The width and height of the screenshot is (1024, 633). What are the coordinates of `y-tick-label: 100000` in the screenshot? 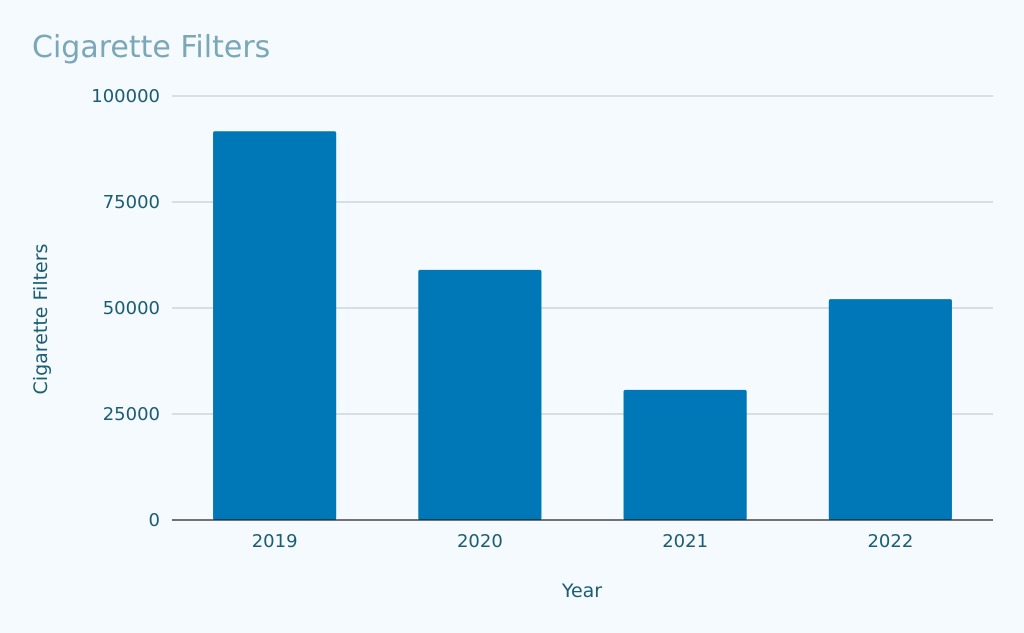 It's located at (125, 96).